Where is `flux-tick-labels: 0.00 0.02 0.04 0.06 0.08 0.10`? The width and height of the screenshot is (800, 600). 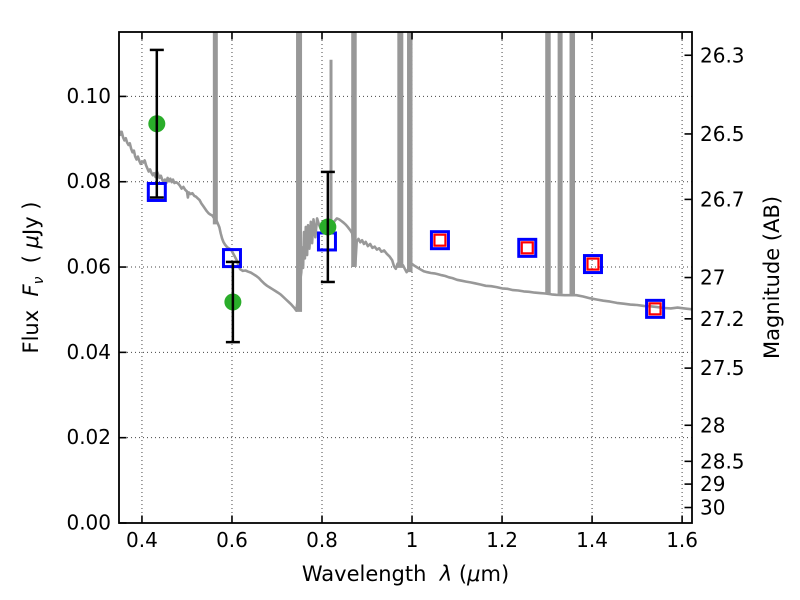 flux-tick-labels: 0.00 0.02 0.04 0.06 0.08 0.10 is located at coordinates (88, 309).